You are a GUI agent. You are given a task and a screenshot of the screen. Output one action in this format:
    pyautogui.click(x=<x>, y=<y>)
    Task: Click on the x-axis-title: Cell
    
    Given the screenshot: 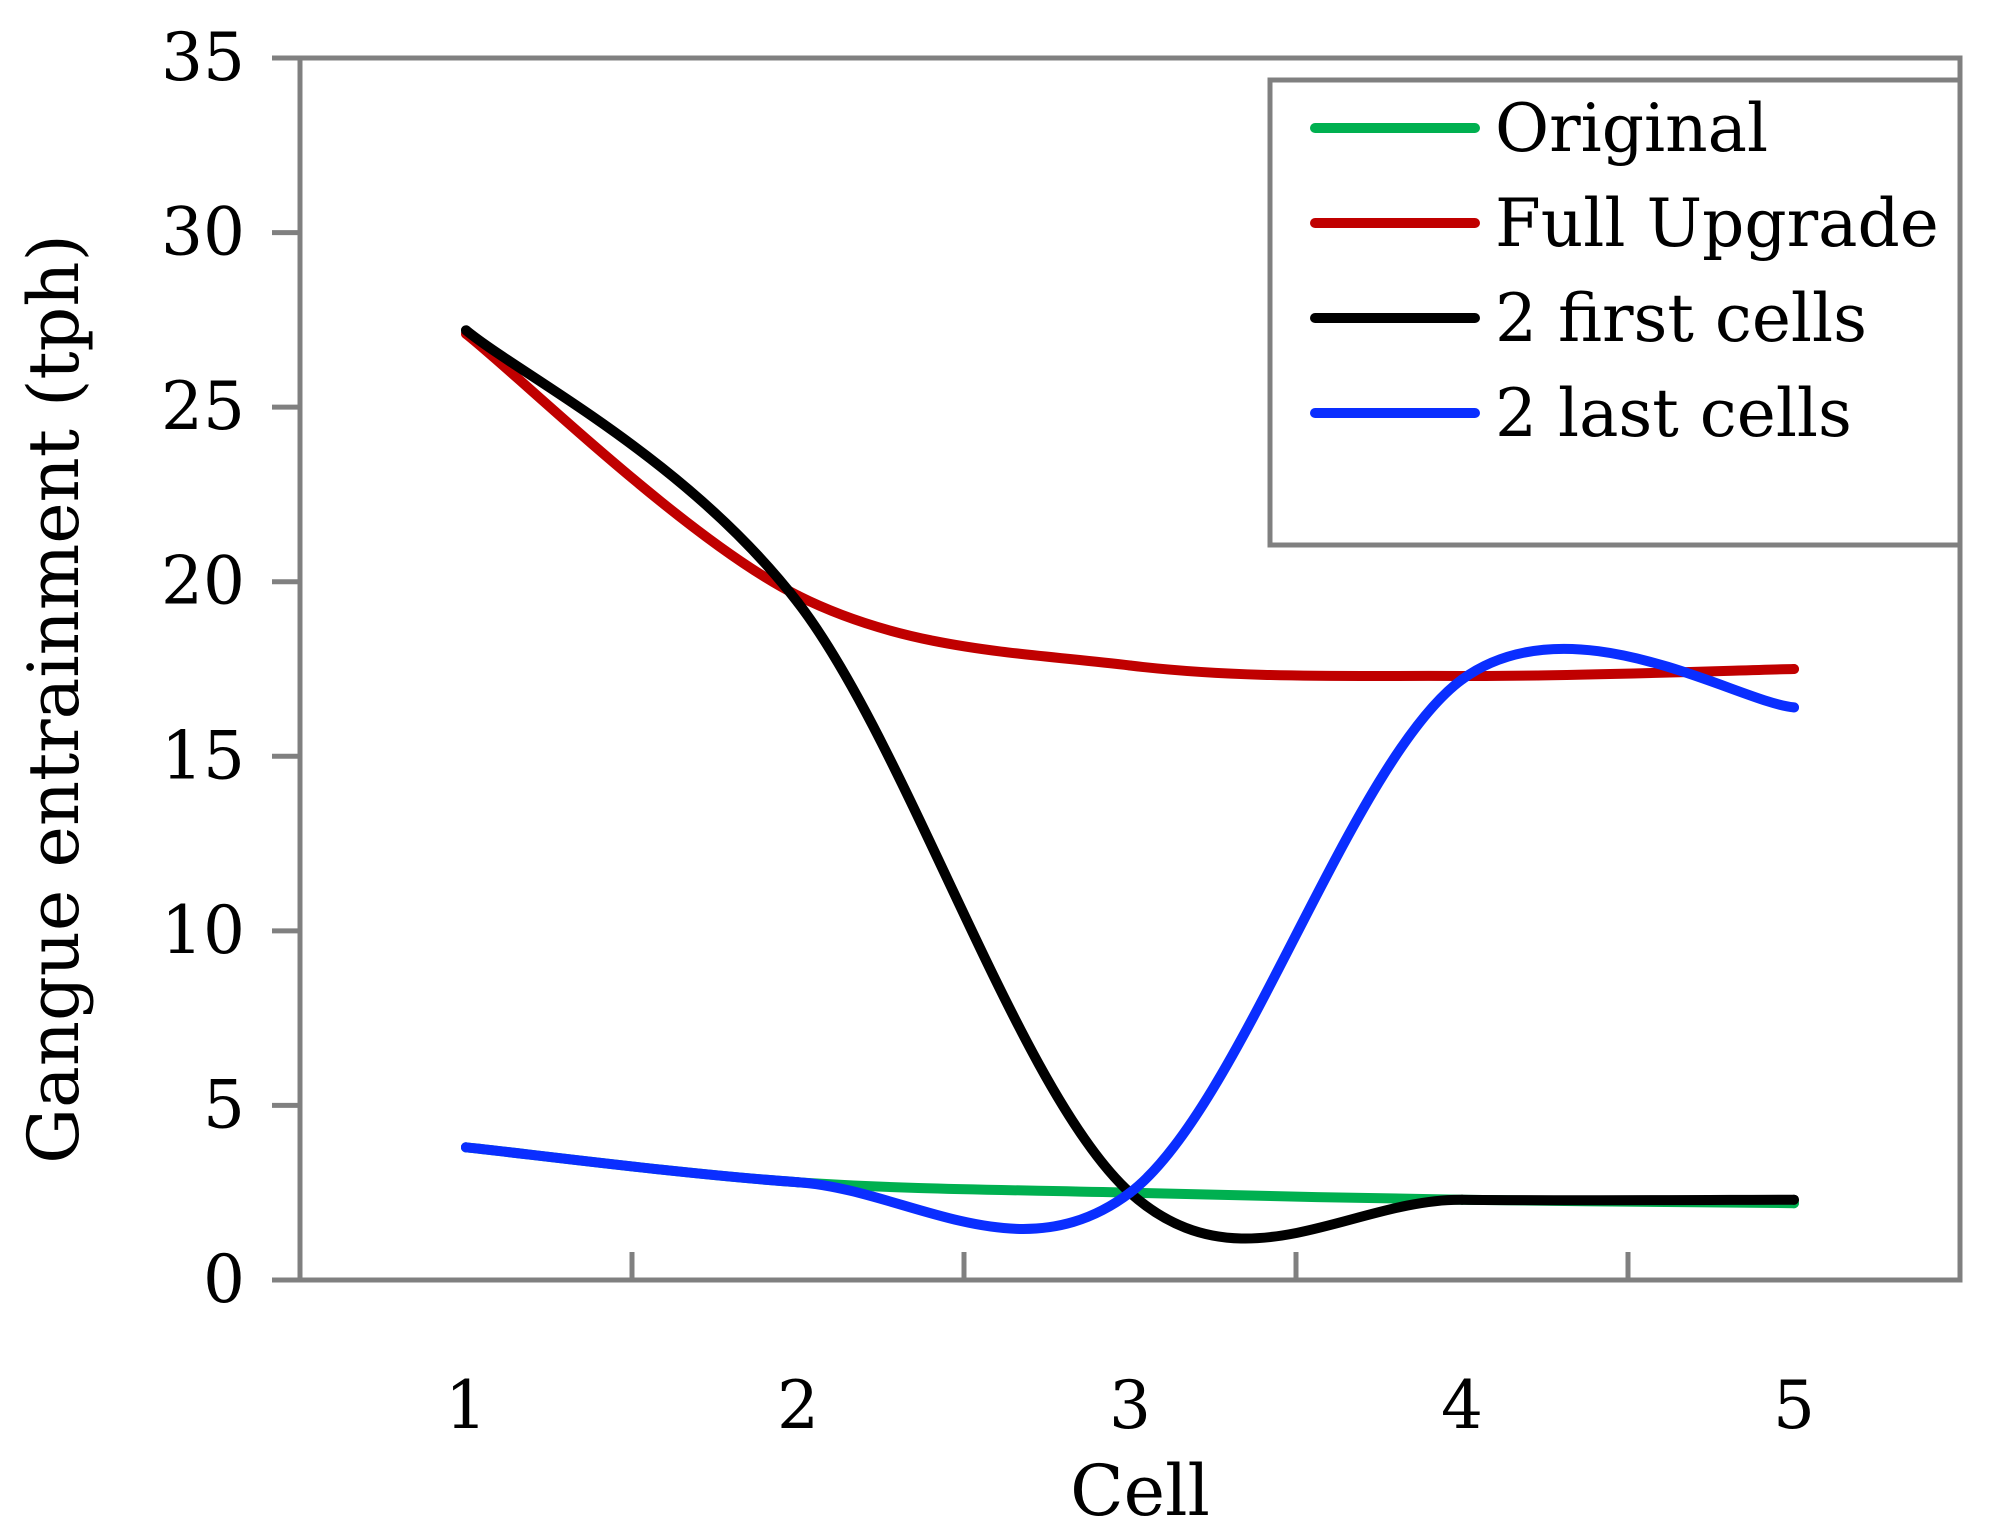 What is the action you would take?
    pyautogui.click(x=1140, y=1491)
    